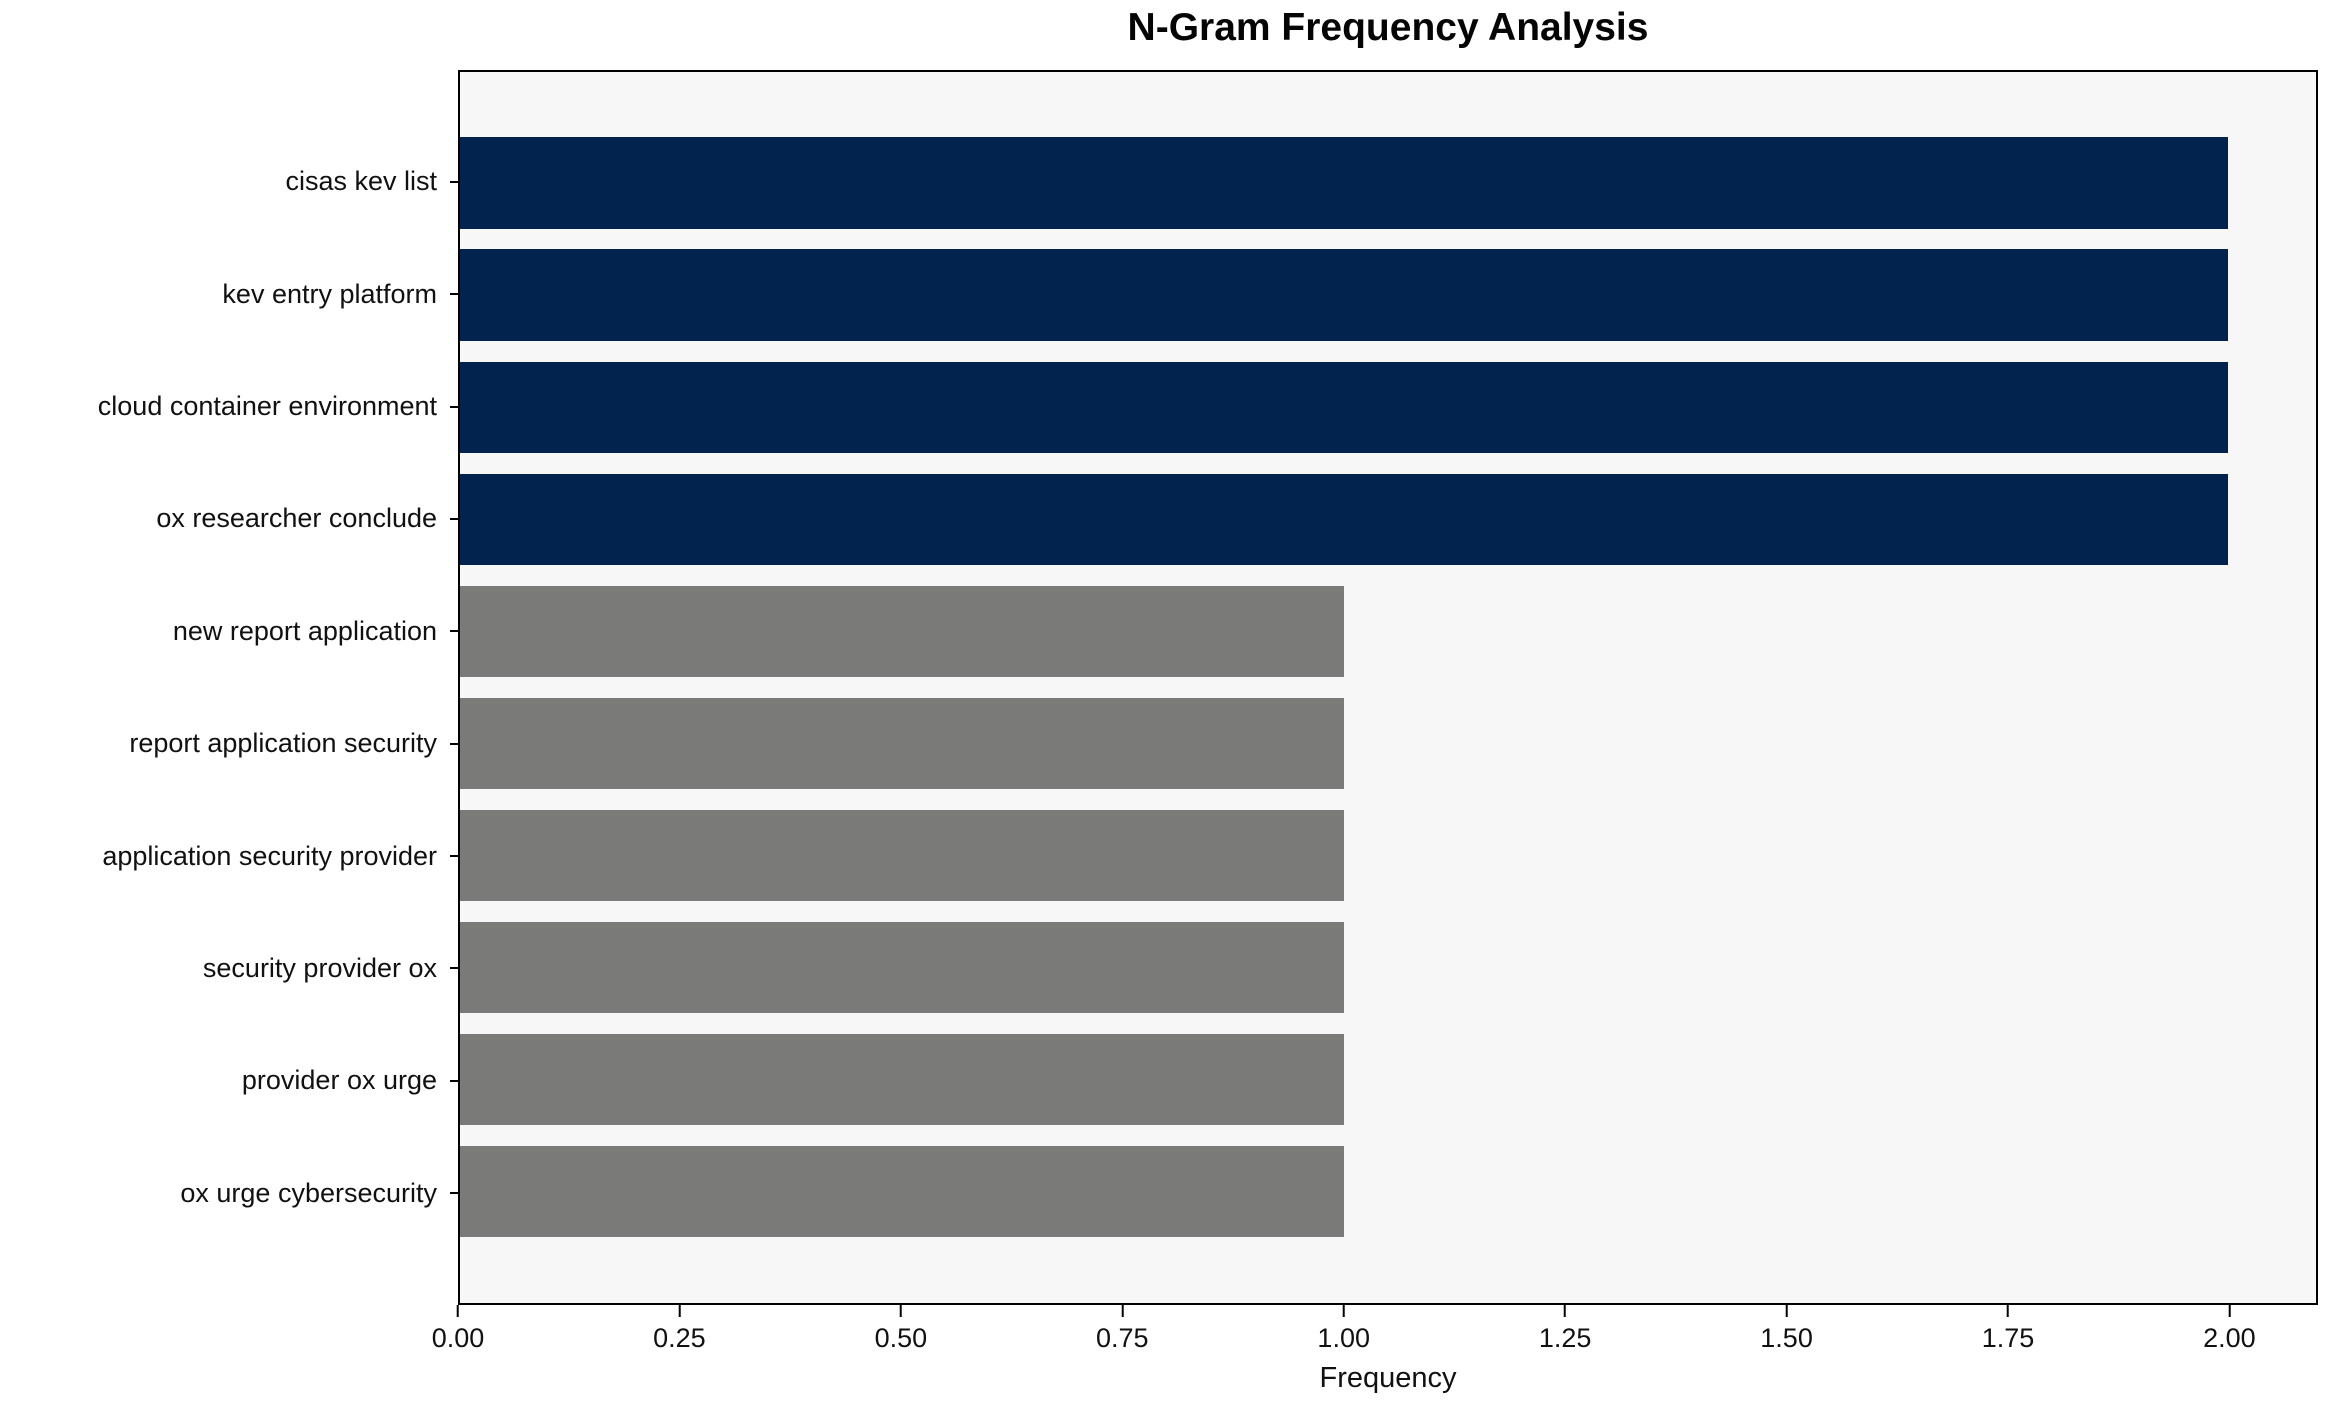 Image resolution: width=2338 pixels, height=1414 pixels. I want to click on x-tick: 0.00, so click(458, 1329).